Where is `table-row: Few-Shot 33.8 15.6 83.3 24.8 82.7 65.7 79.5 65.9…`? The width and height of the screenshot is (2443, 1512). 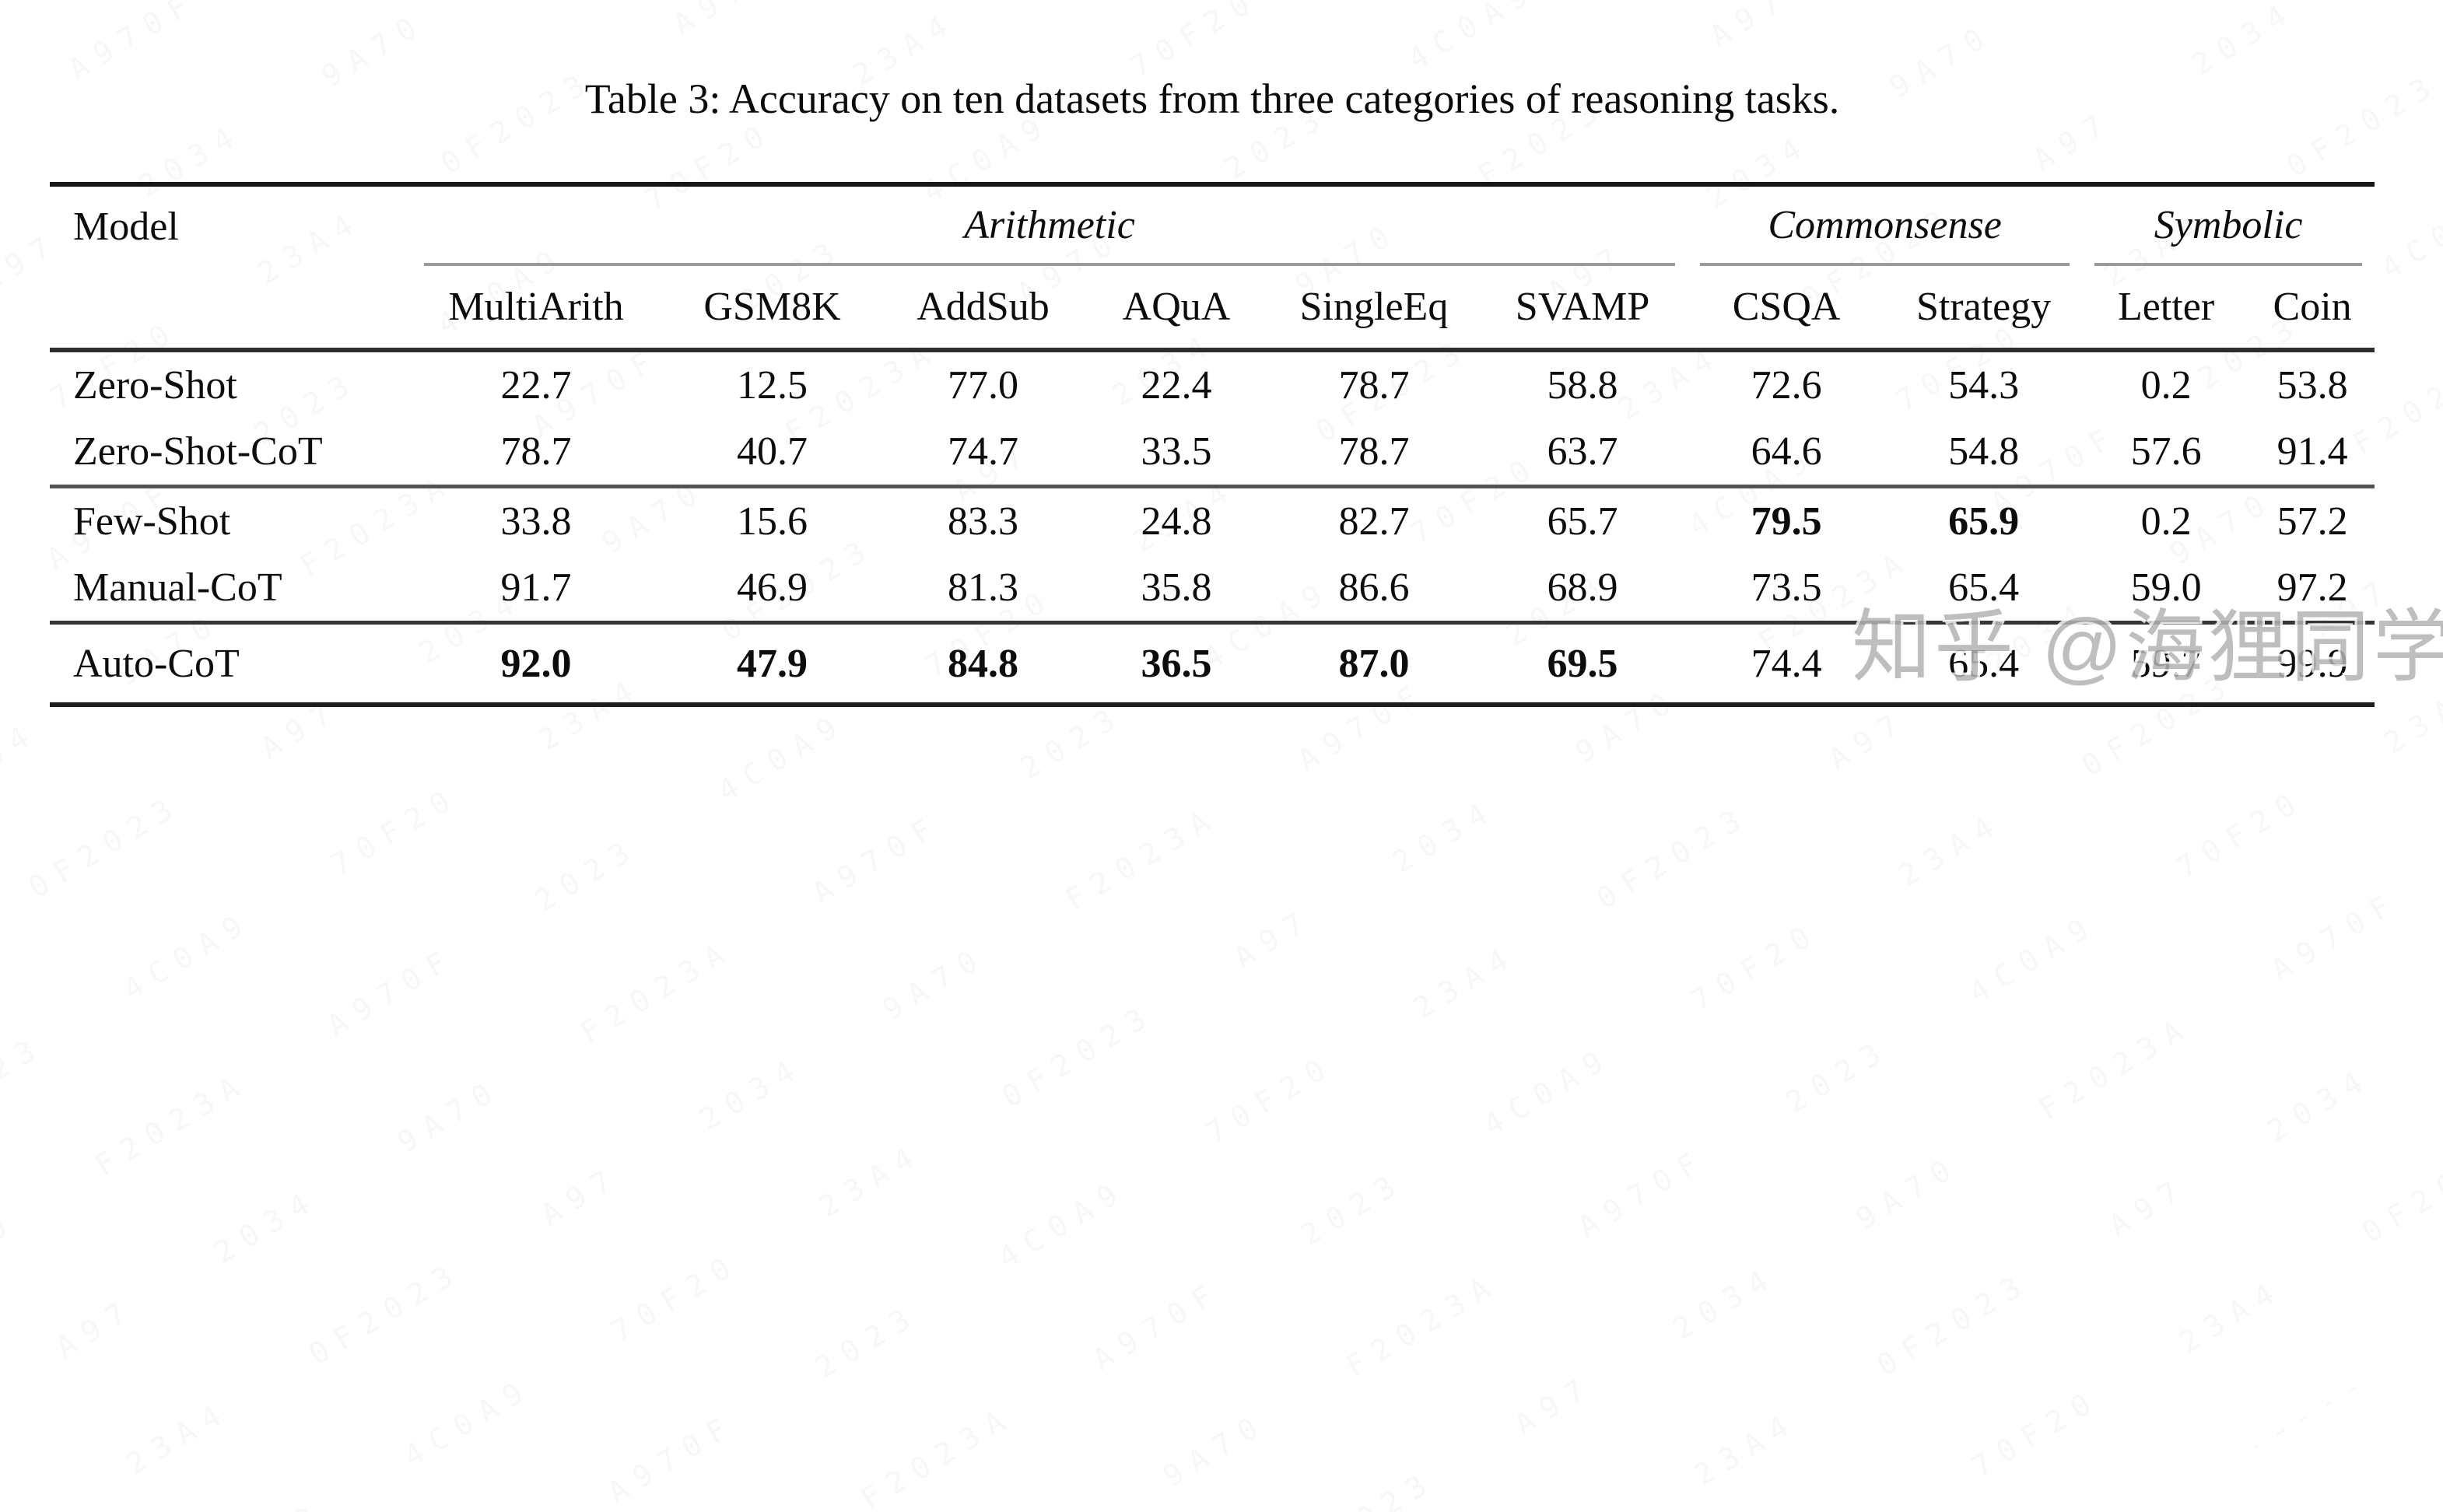
table-row: Few-Shot 33.8 15.6 83.3 24.8 82.7 65.7 79.5 65.9… is located at coordinates (1213, 521).